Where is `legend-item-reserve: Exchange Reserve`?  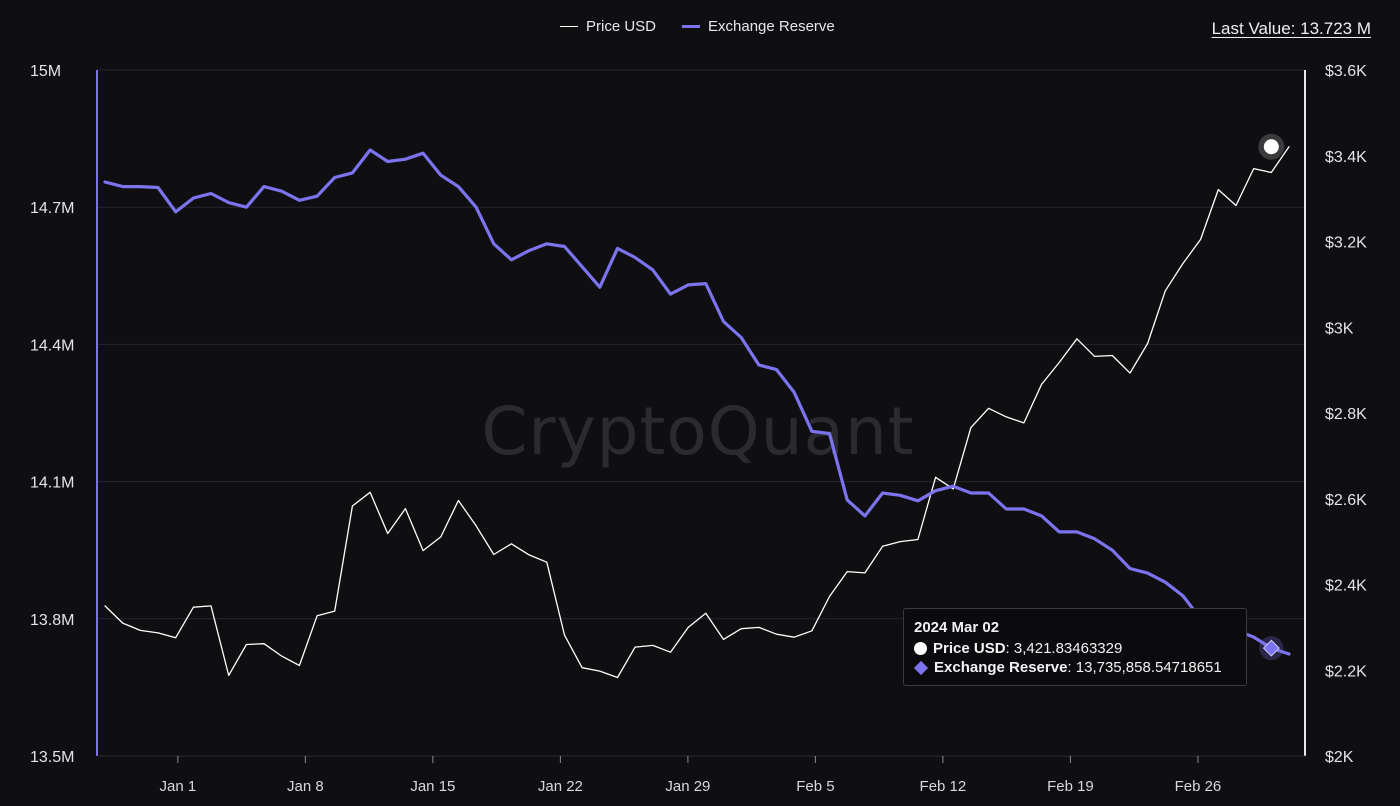 legend-item-reserve: Exchange Reserve is located at coordinates (758, 26).